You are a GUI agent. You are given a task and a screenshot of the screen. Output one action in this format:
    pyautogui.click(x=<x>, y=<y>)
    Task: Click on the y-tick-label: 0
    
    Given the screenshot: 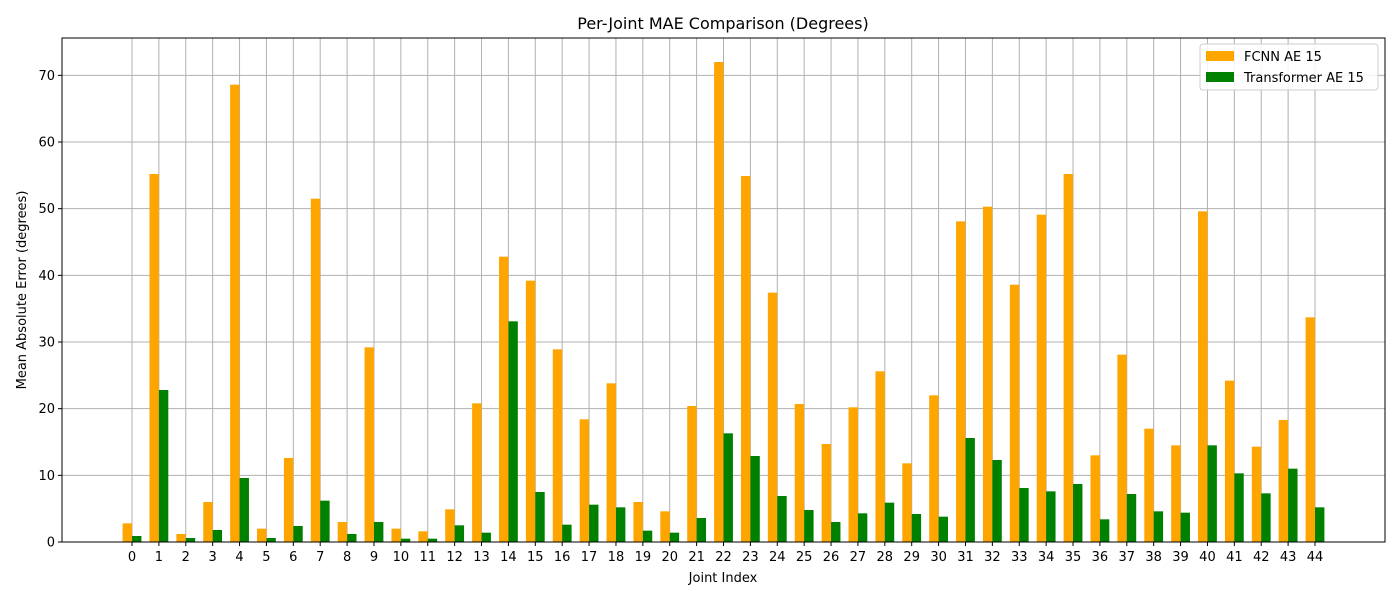 What is the action you would take?
    pyautogui.click(x=51, y=543)
    